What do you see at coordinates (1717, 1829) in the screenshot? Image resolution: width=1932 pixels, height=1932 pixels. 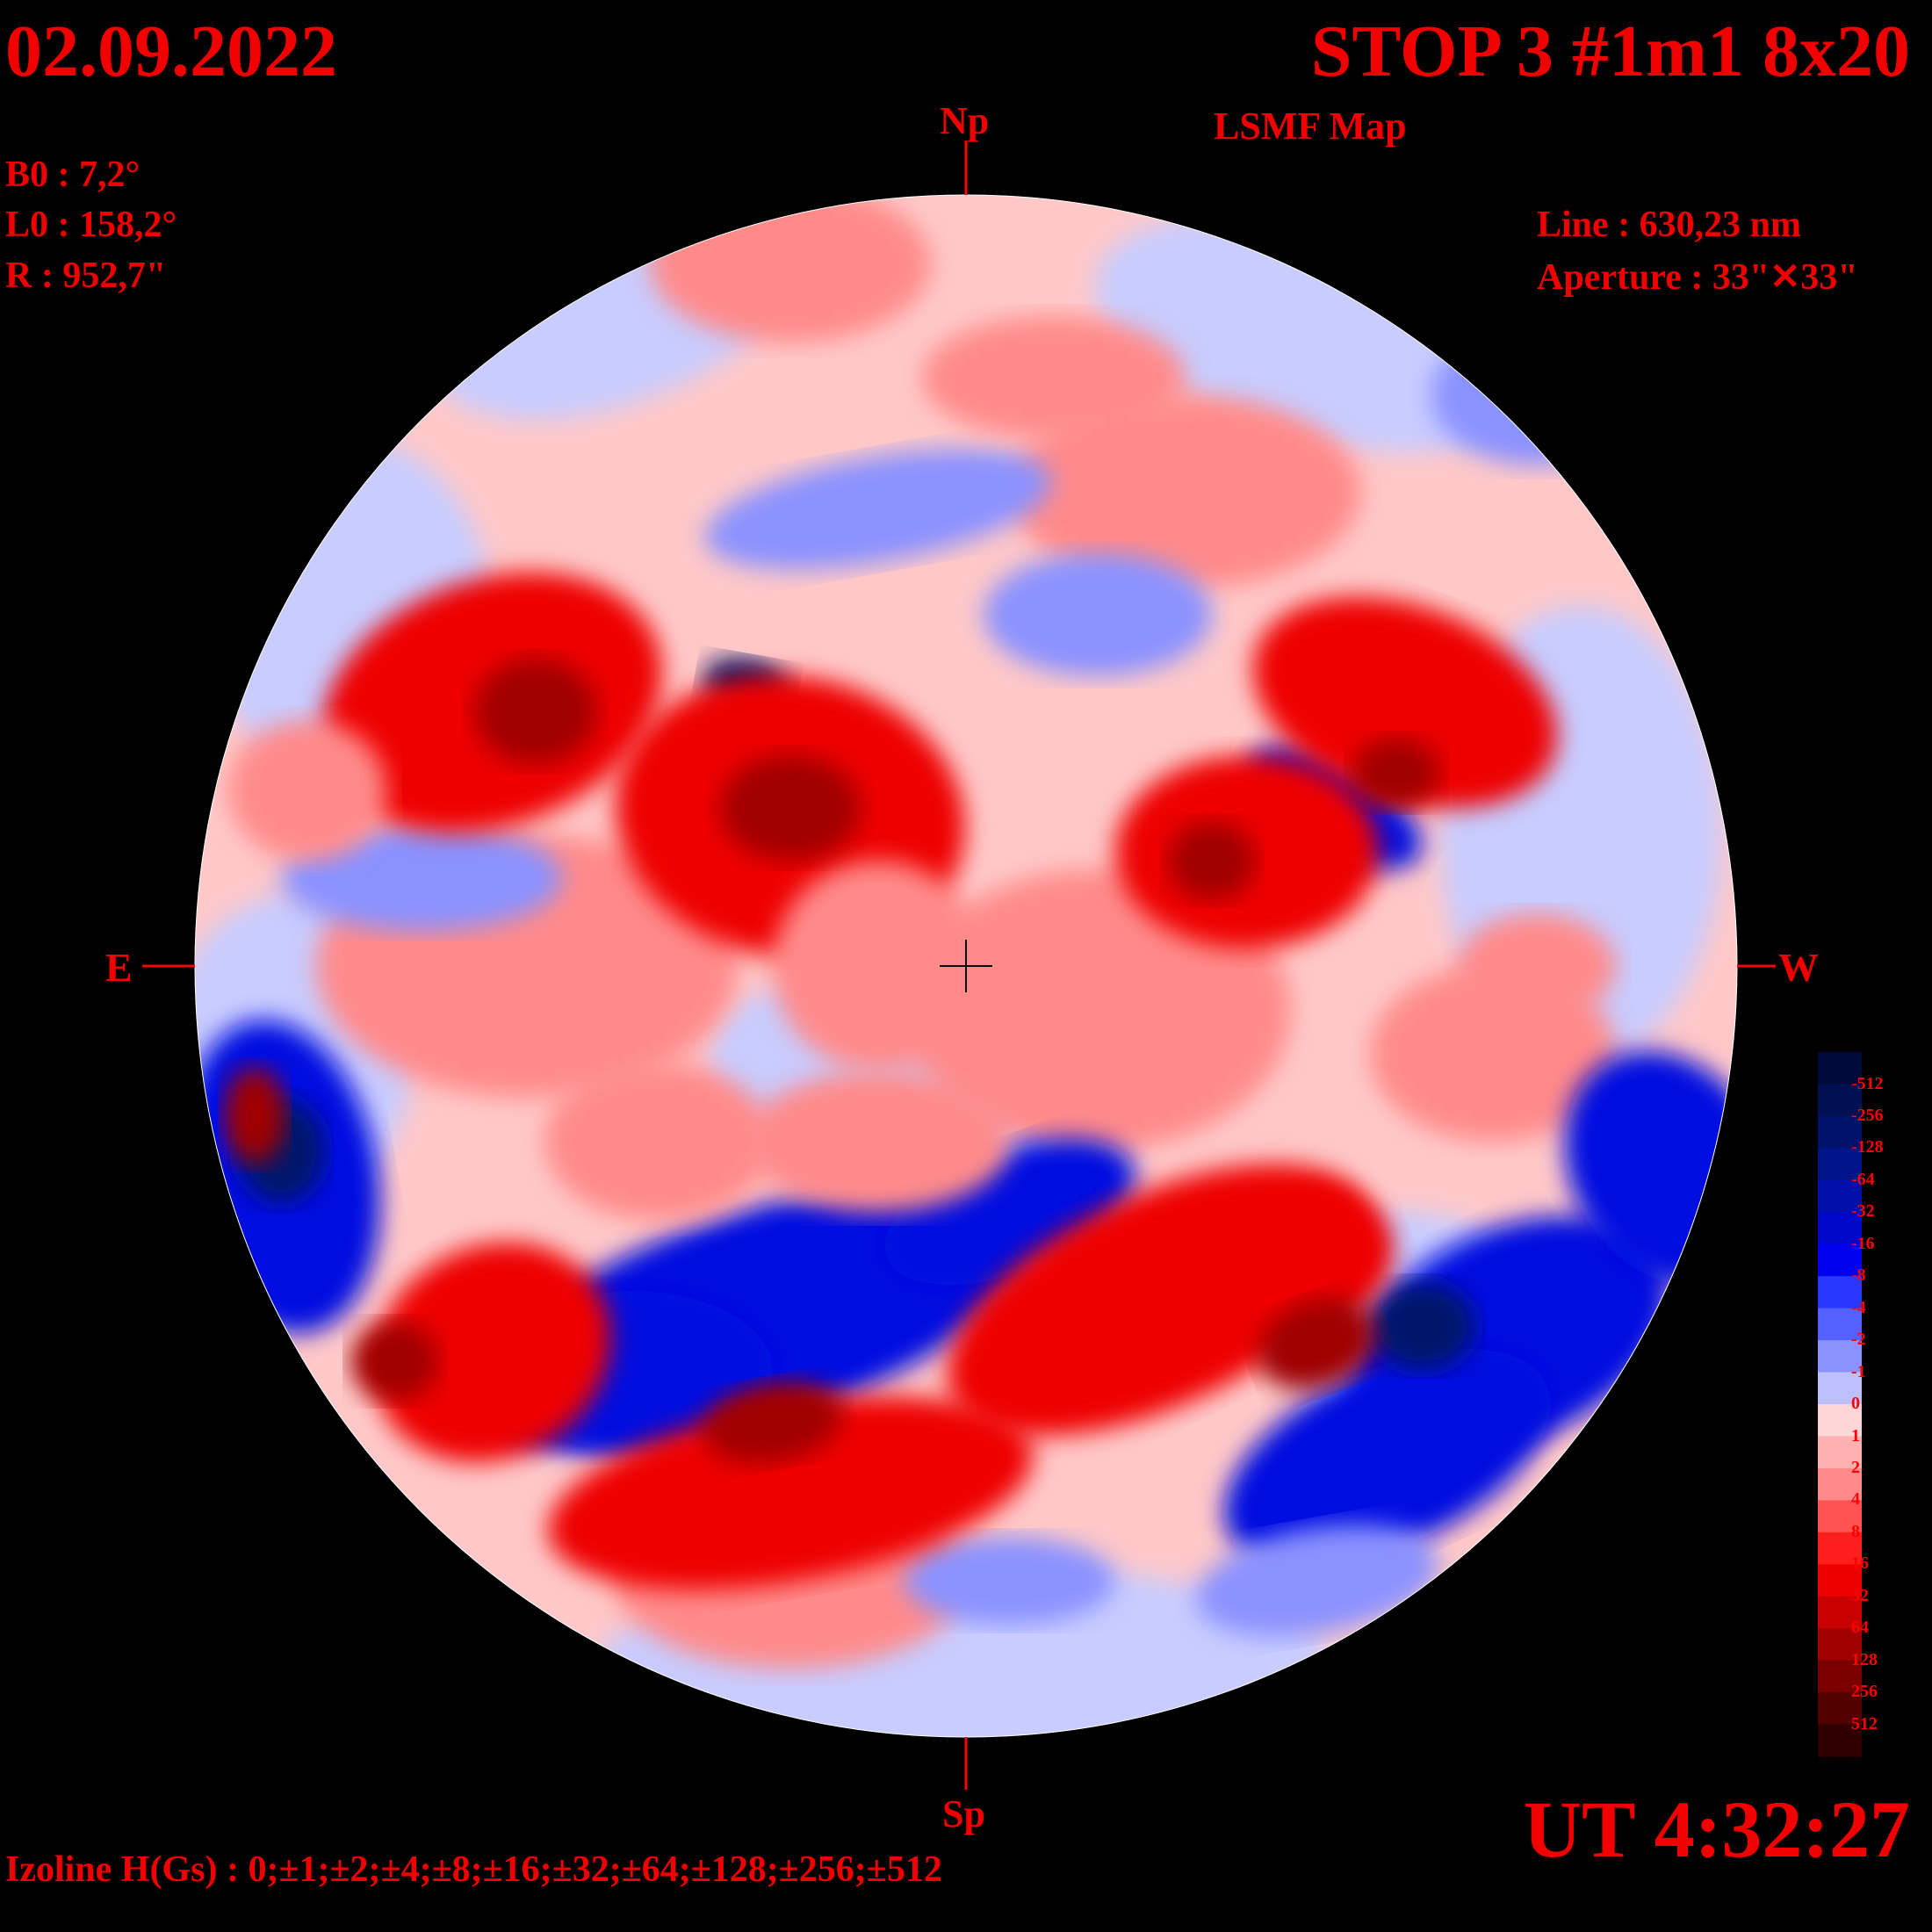 I see `universal-time: UT 4:32:27` at bounding box center [1717, 1829].